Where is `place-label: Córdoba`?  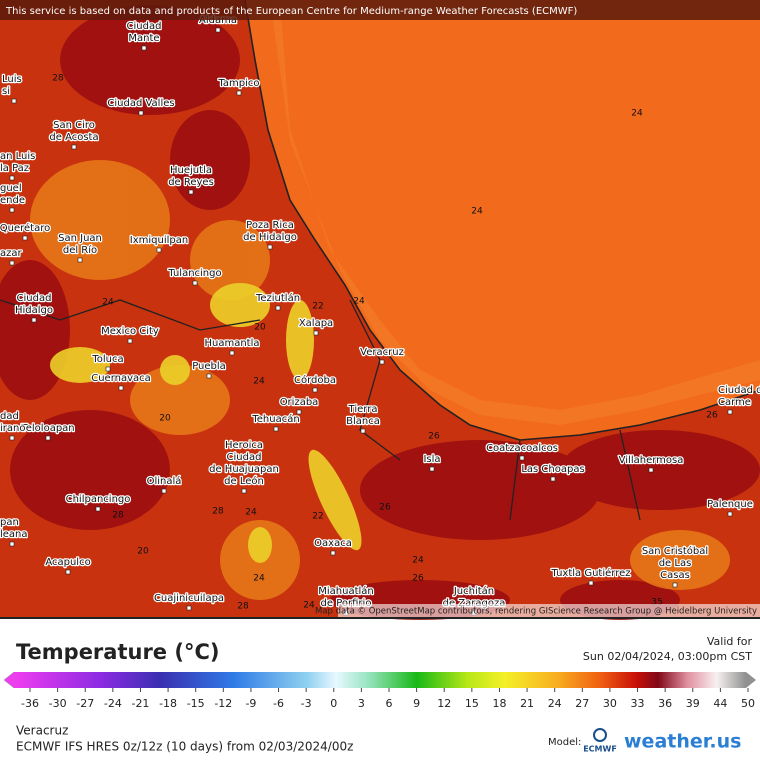
place-label: Córdoba is located at coordinates (315, 380).